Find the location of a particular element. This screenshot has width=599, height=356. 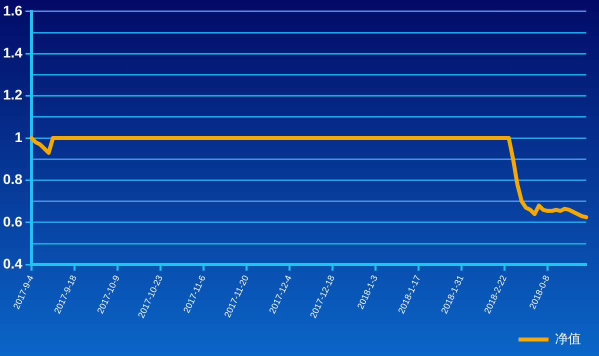

y-tick-label: 1.4 is located at coordinates (12, 52).